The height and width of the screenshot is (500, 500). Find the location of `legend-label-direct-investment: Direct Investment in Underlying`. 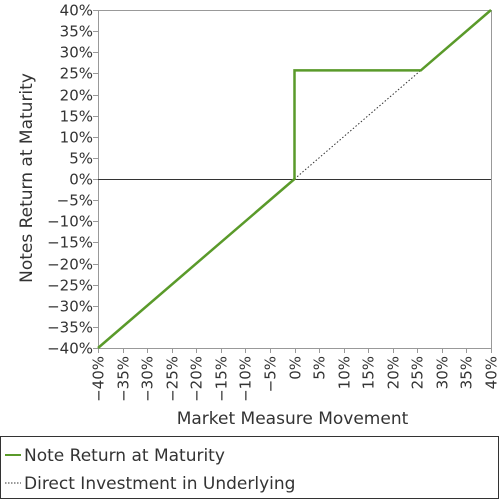

legend-label-direct-investment: Direct Investment in Underlying is located at coordinates (159, 484).